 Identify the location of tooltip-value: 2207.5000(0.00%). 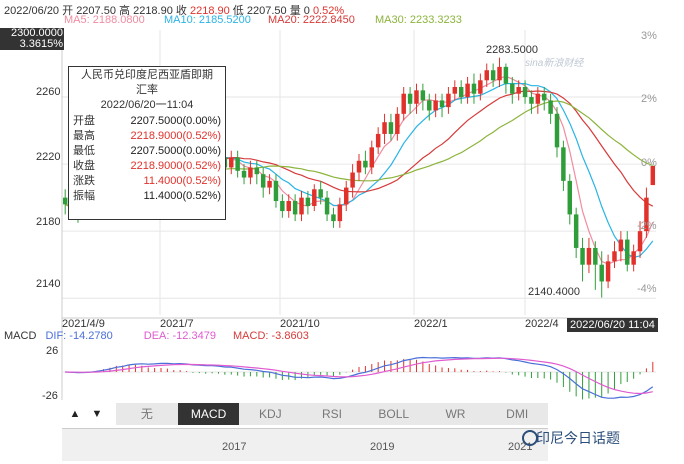
(175, 121).